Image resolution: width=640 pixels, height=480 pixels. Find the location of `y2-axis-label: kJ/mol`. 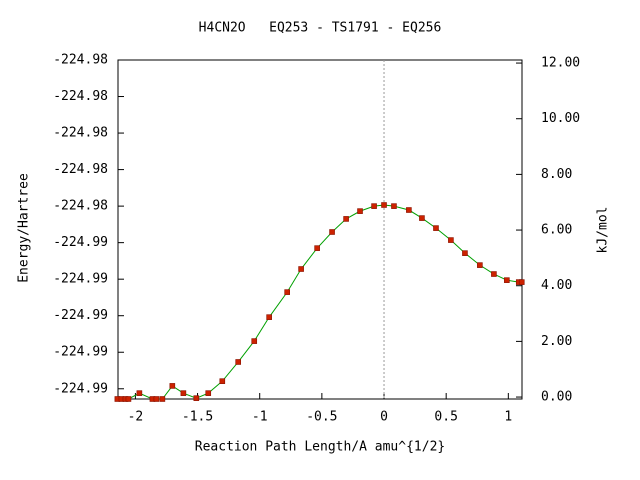

y2-axis-label: kJ/mol is located at coordinates (603, 230).